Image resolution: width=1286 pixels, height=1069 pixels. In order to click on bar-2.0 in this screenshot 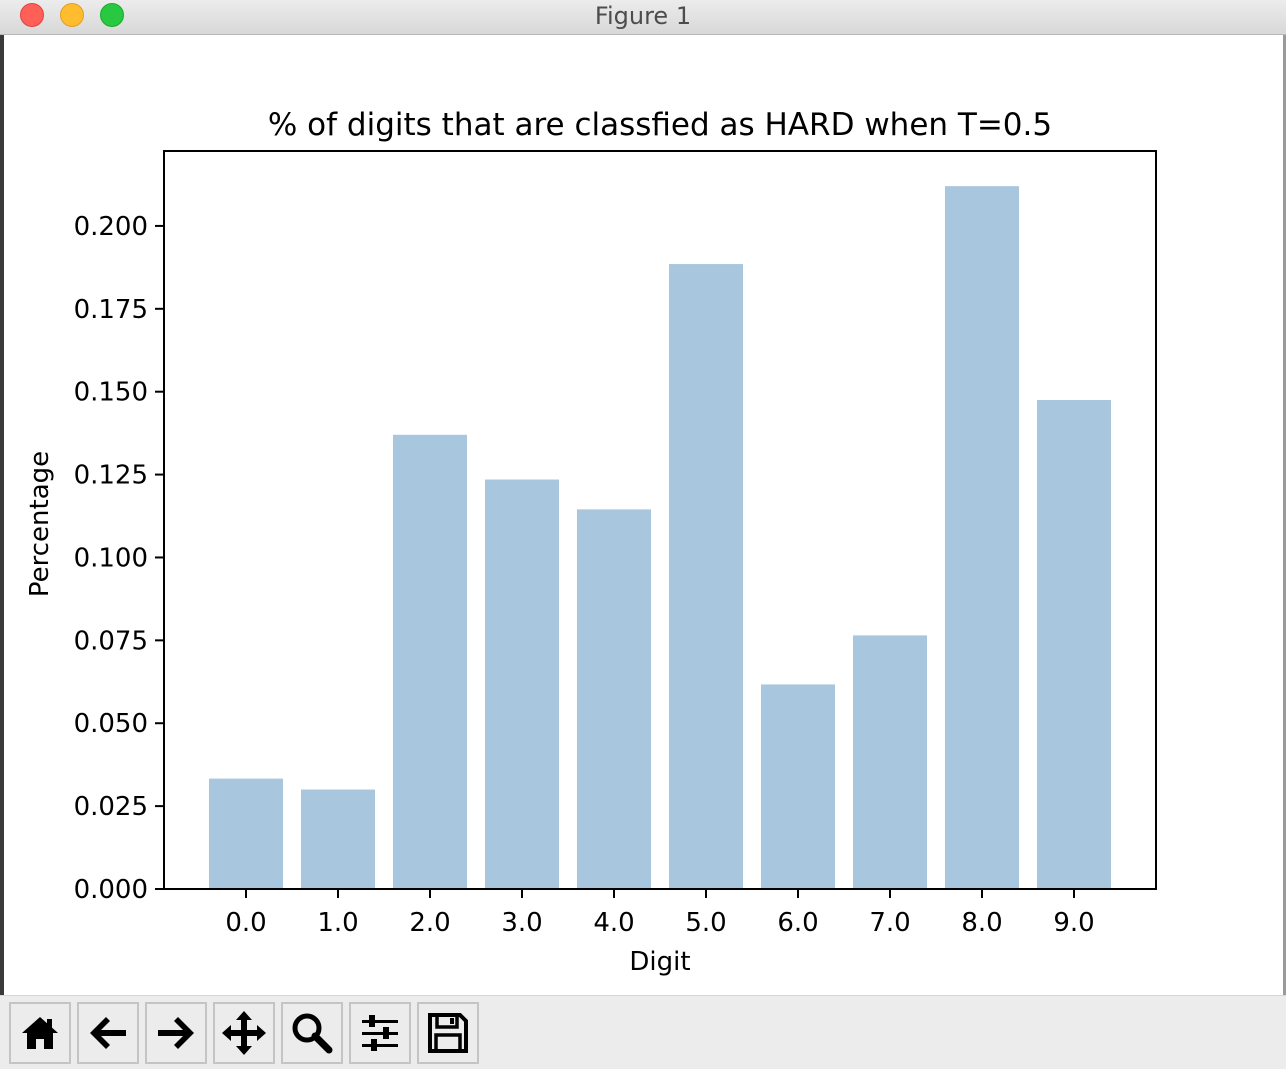, I will do `click(430, 661)`.